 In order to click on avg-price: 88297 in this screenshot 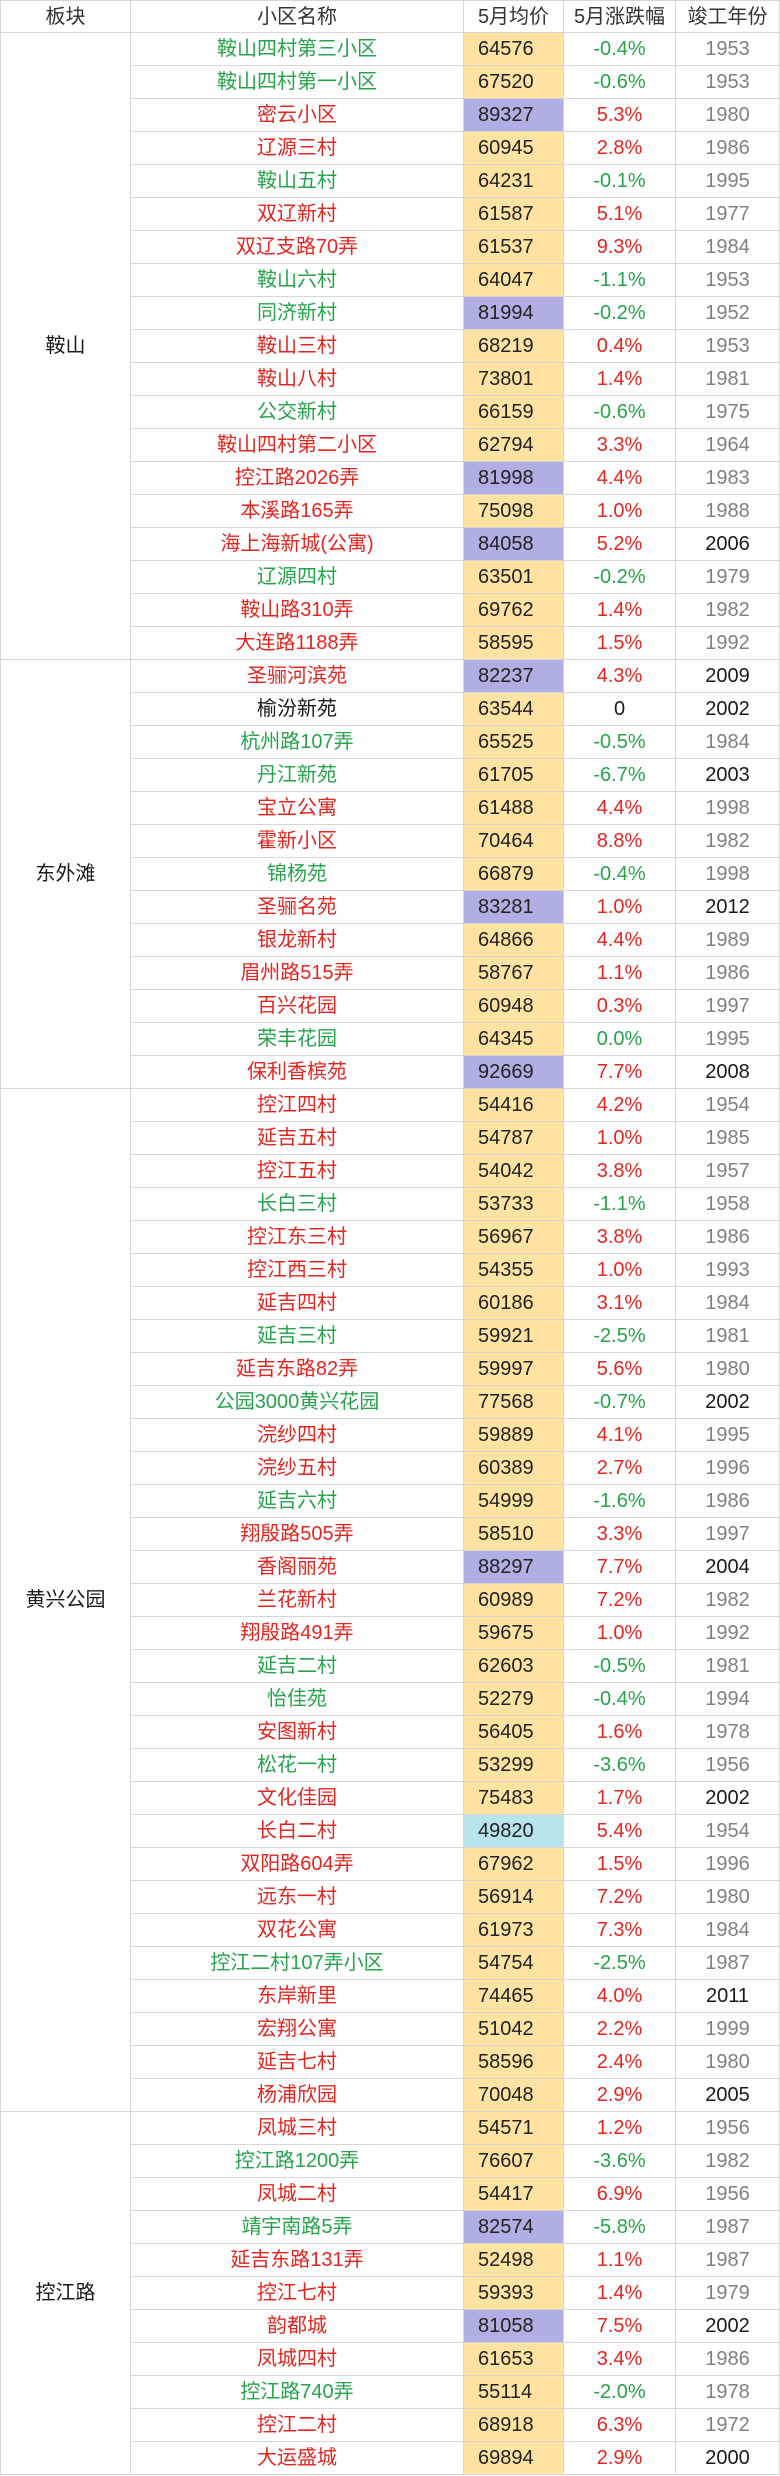, I will do `click(514, 1567)`.